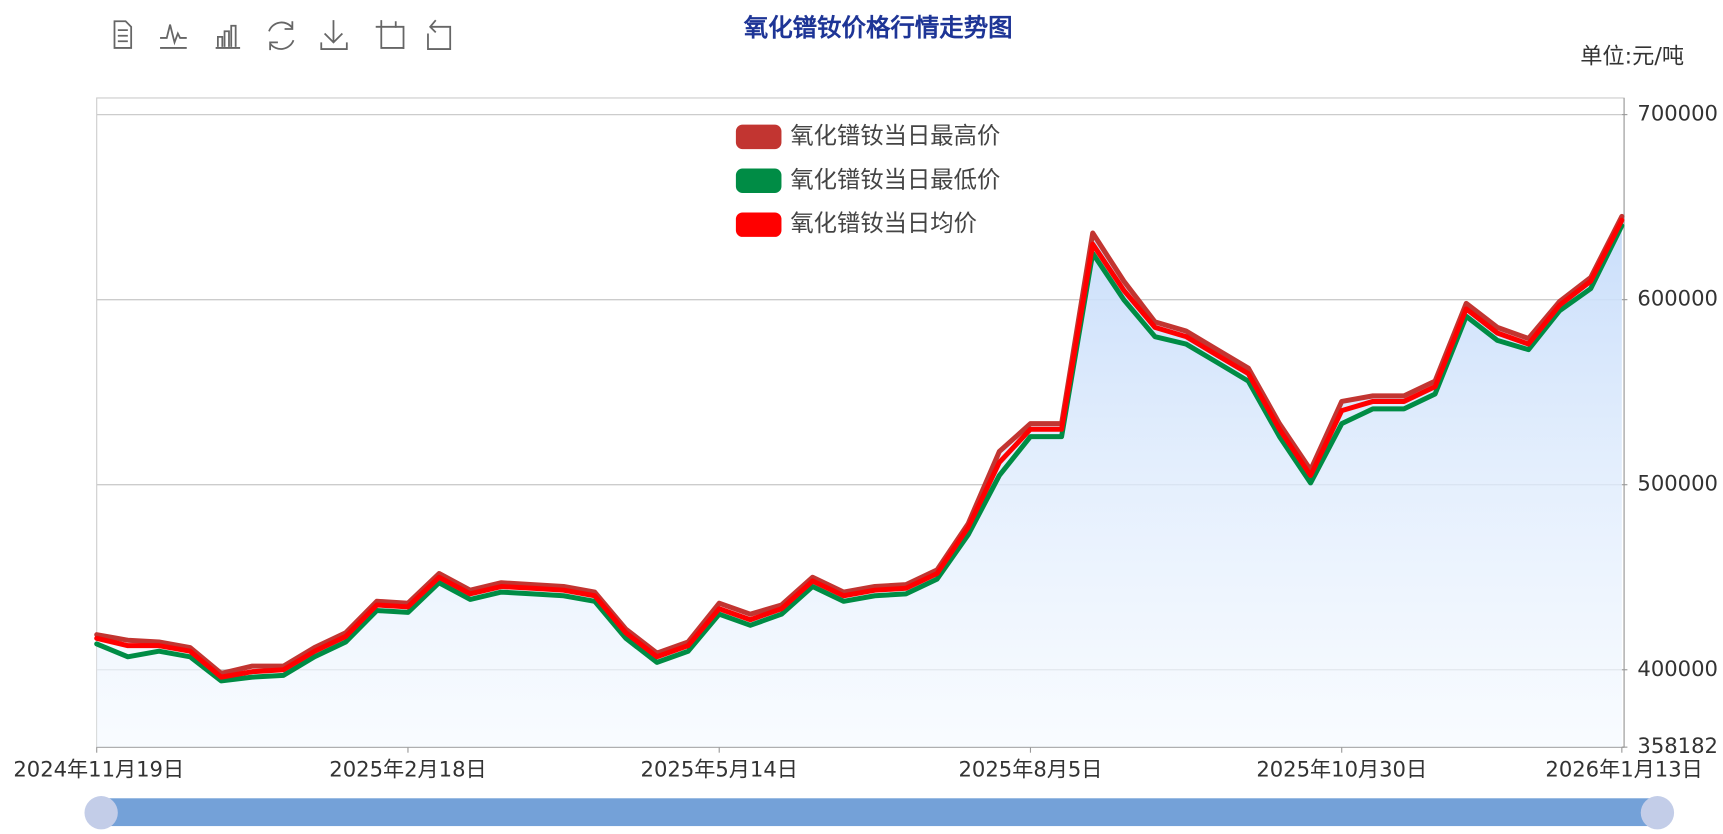 The image size is (1723, 834). I want to click on tool-zoom-reset, so click(439, 34).